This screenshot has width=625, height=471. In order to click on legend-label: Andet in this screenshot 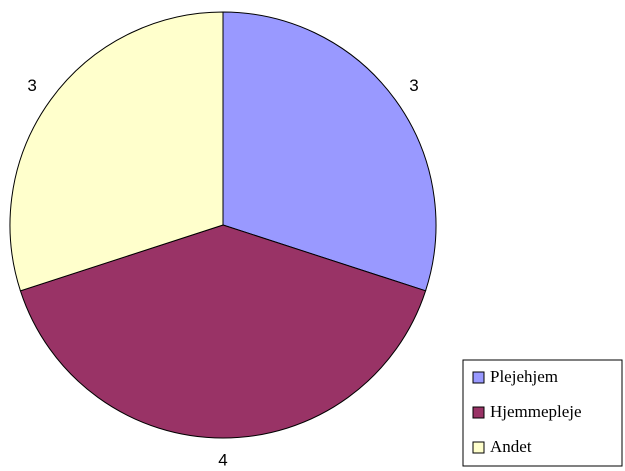, I will do `click(511, 446)`.